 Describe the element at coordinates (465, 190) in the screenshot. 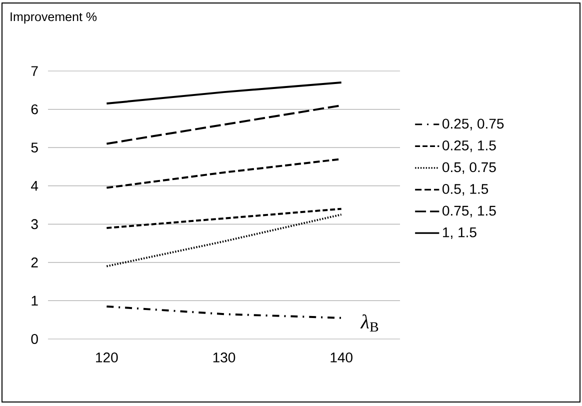

I see `legend-label: 0.5, 1.5` at that location.